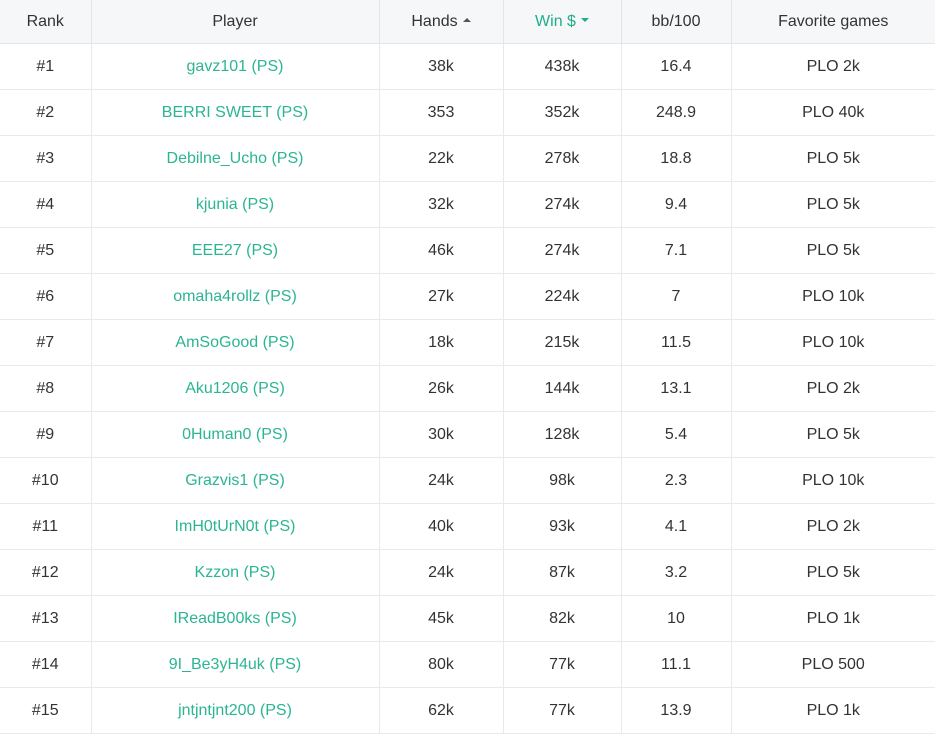 The width and height of the screenshot is (935, 734). Describe the element at coordinates (562, 296) in the screenshot. I see `win-cell: 224k` at that location.